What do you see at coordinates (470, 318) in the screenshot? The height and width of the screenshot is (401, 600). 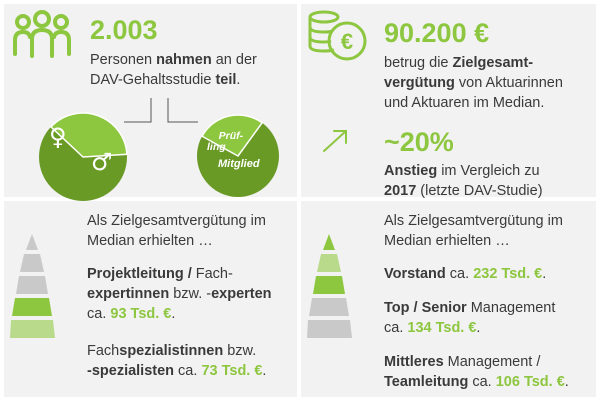 I see `senior-management-item: Top / Senior Management ca. 134 Tsd. €.` at bounding box center [470, 318].